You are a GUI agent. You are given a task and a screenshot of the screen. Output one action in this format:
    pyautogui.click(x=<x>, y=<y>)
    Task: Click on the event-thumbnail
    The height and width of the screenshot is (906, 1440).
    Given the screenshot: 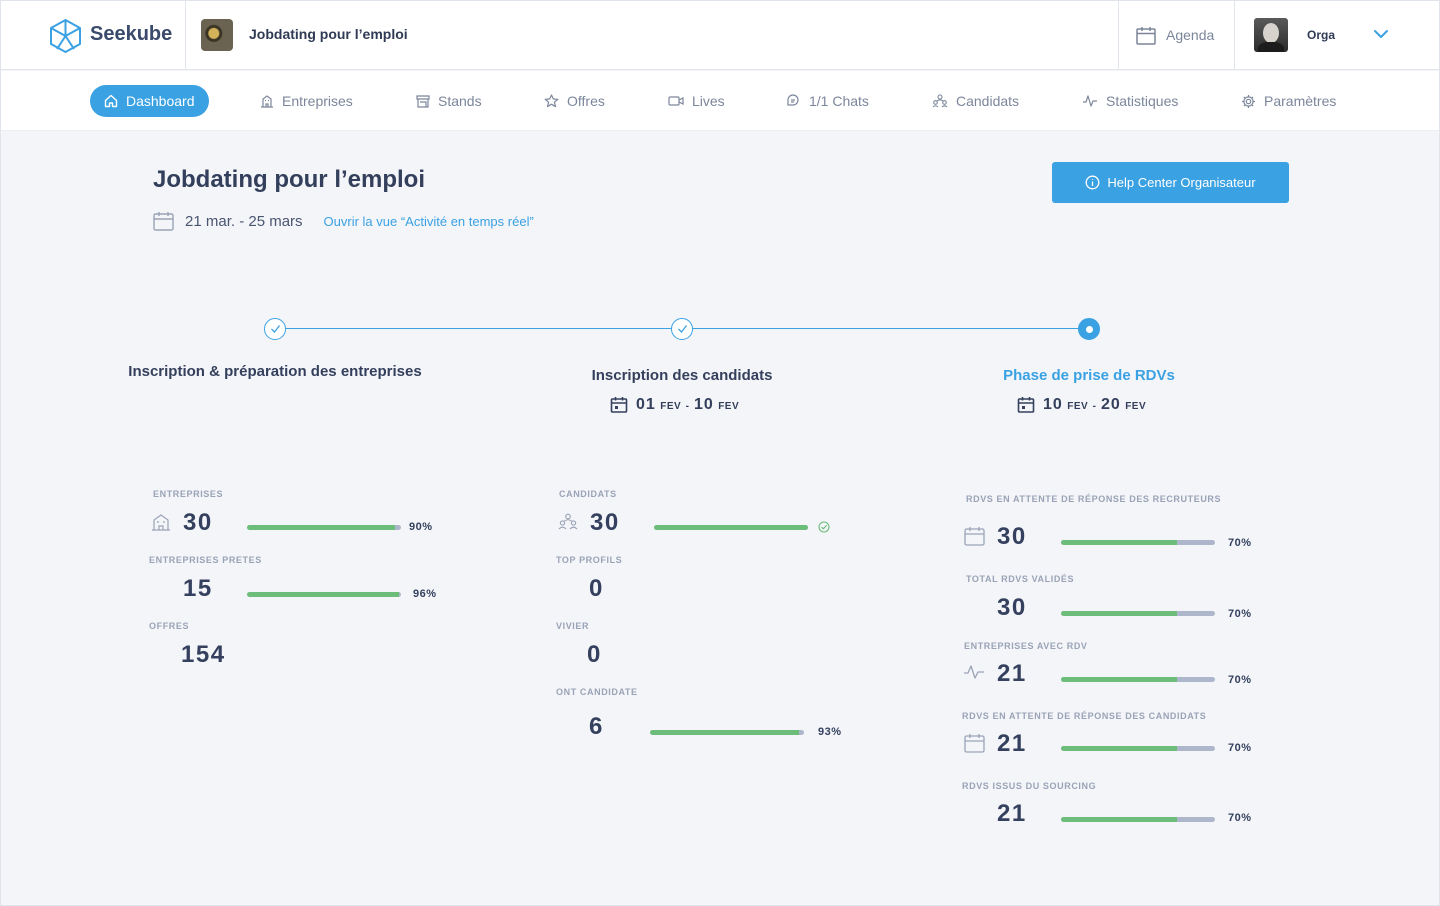 What is the action you would take?
    pyautogui.click(x=217, y=35)
    